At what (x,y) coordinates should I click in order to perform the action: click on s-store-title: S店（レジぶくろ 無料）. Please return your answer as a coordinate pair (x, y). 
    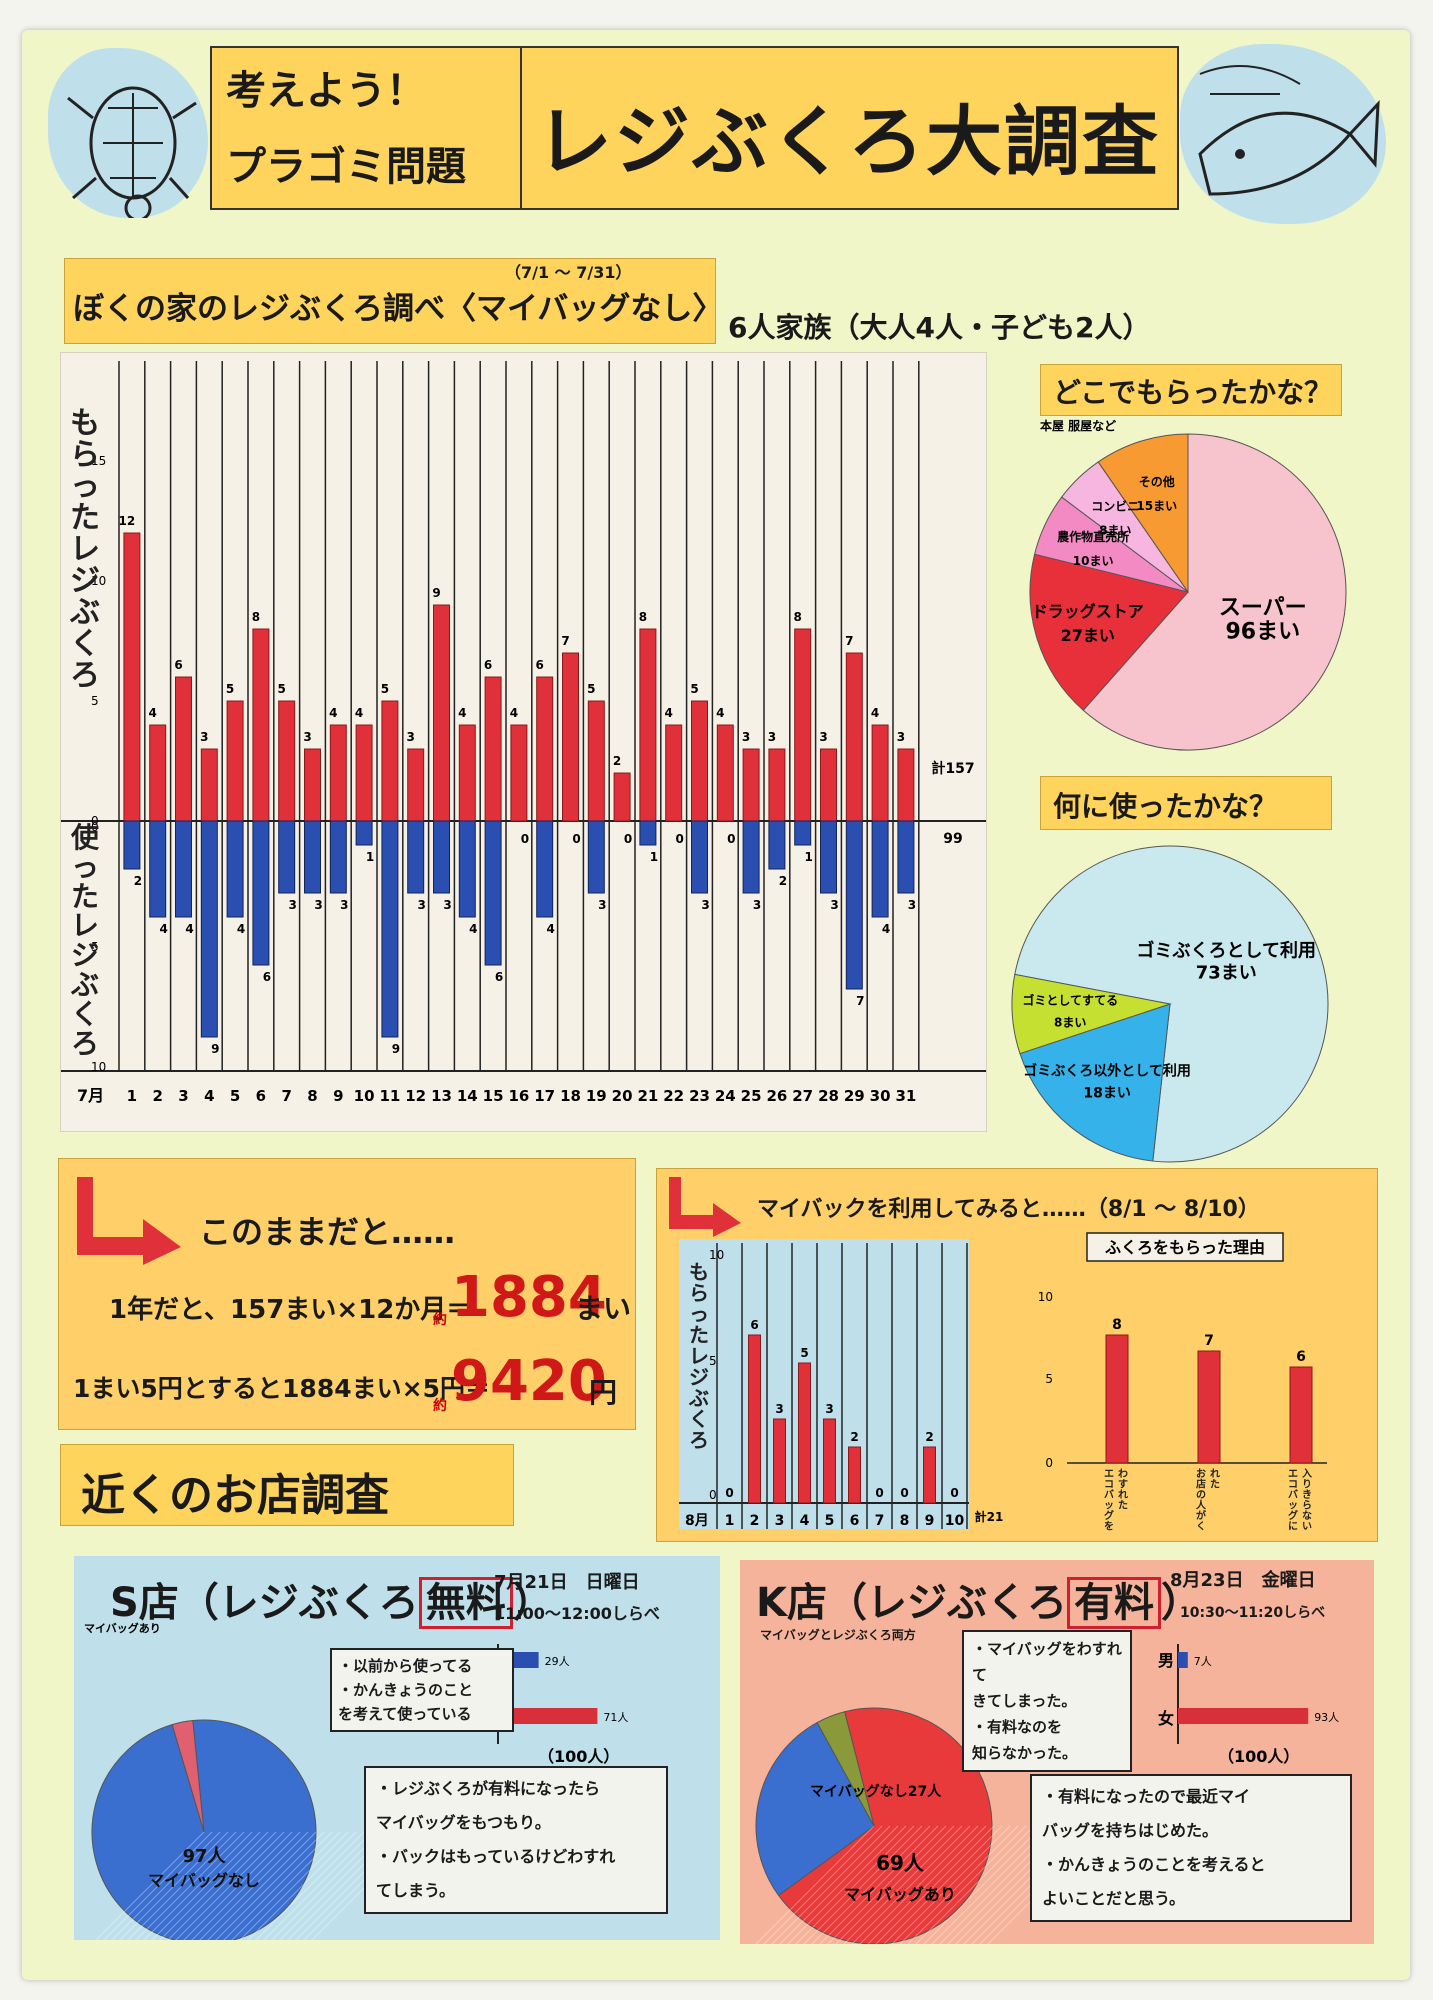
    Looking at the image, I should click on (331, 1599).